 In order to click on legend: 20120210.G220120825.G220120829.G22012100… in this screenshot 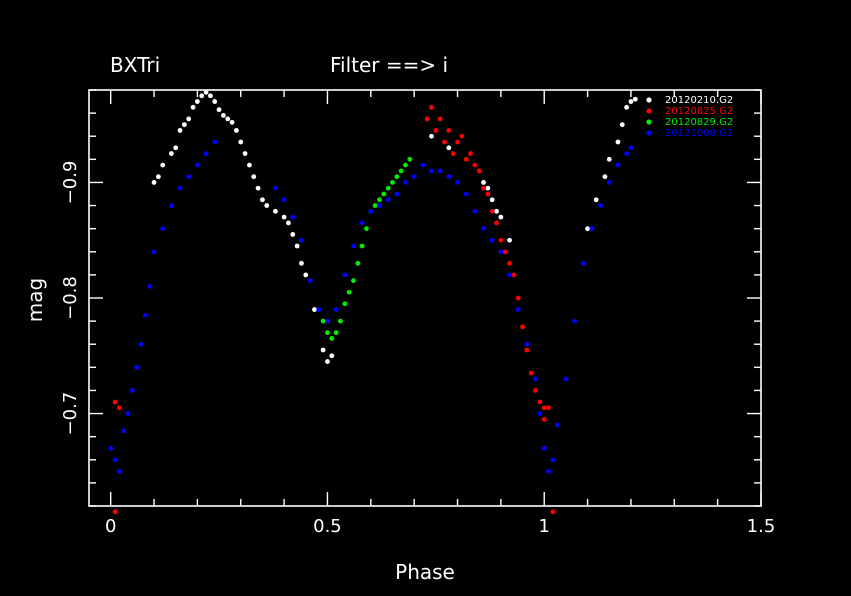, I will do `click(689, 117)`.